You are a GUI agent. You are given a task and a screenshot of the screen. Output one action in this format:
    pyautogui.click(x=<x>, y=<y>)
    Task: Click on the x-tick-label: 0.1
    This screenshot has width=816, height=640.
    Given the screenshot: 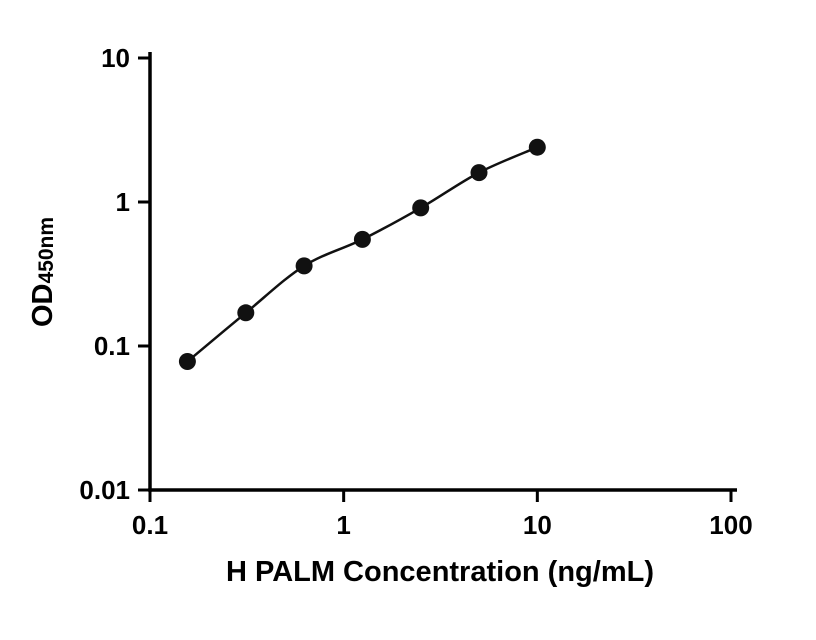 What is the action you would take?
    pyautogui.click(x=150, y=525)
    